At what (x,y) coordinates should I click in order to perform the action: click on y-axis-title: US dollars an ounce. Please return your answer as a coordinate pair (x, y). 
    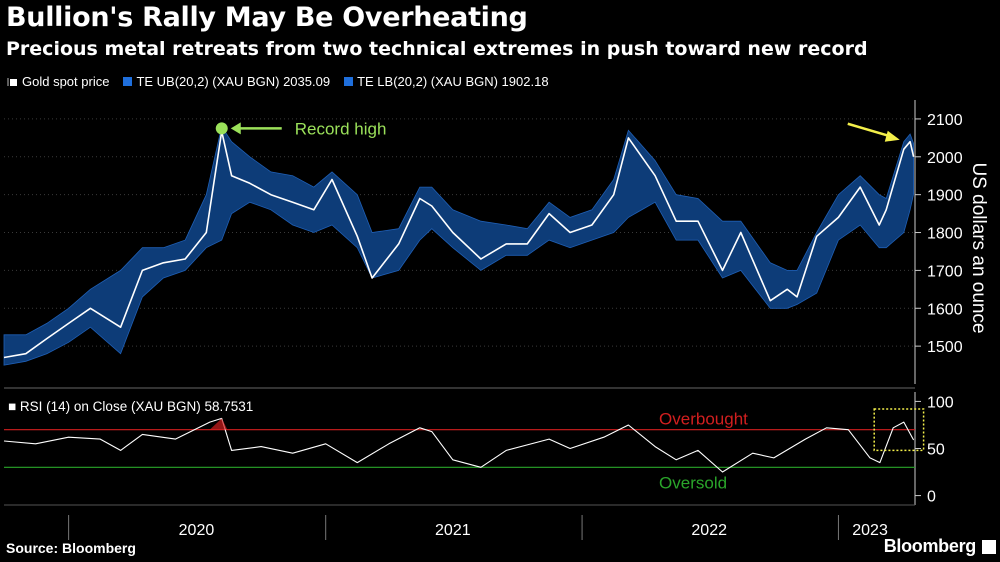
    Looking at the image, I should click on (978, 247).